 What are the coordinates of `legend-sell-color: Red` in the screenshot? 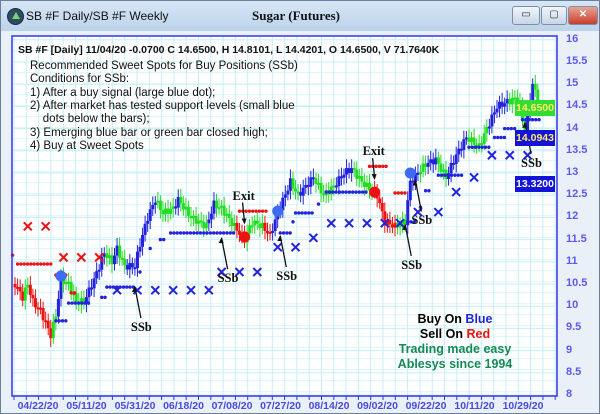 It's located at (478, 334).